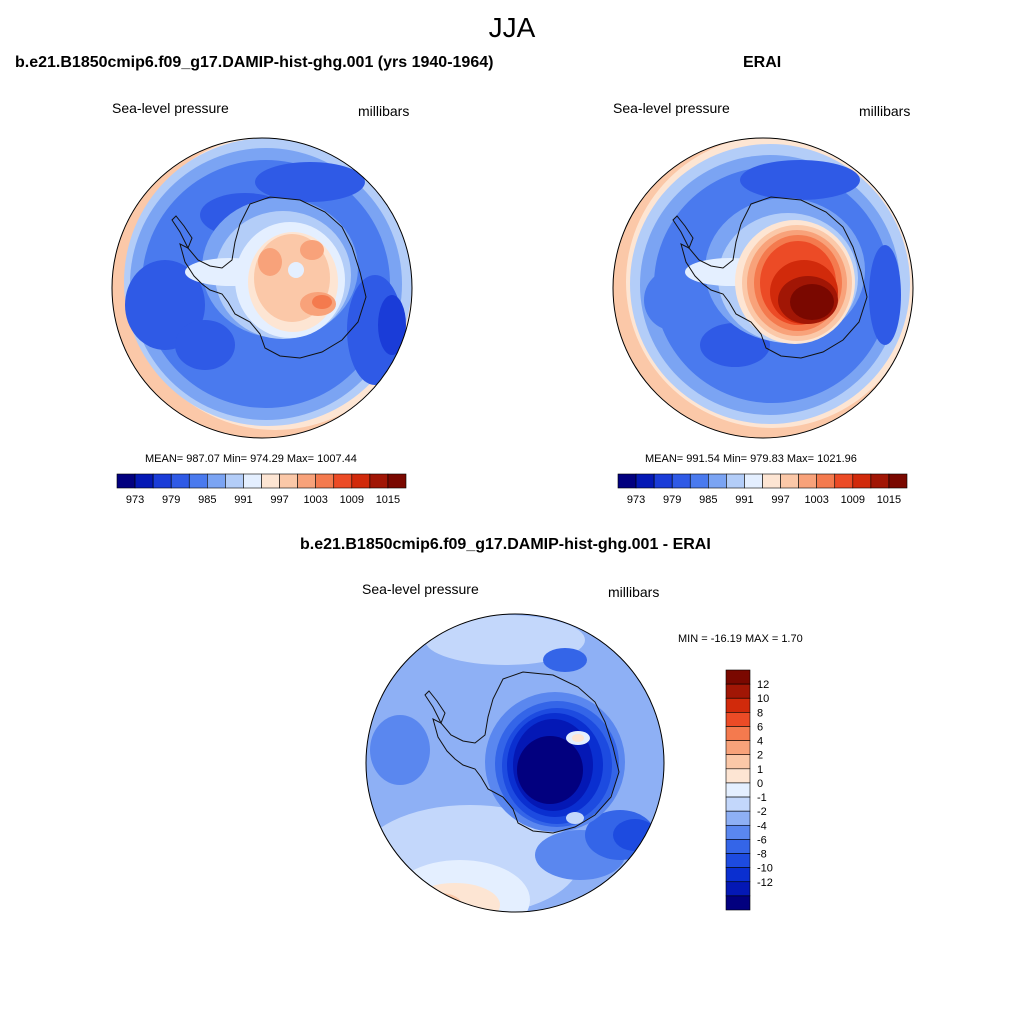  I want to click on colorbar-tick-label: 2, so click(760, 756).